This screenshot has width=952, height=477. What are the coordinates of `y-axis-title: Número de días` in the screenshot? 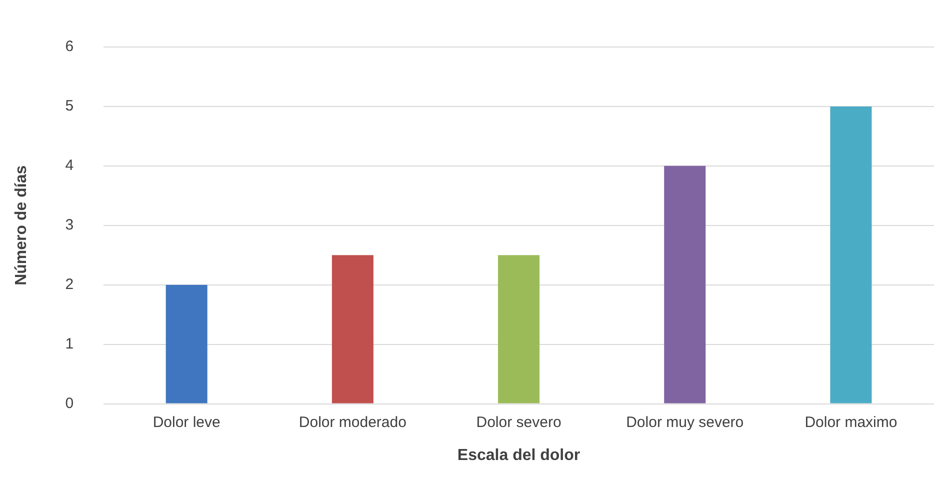 It's located at (21, 225).